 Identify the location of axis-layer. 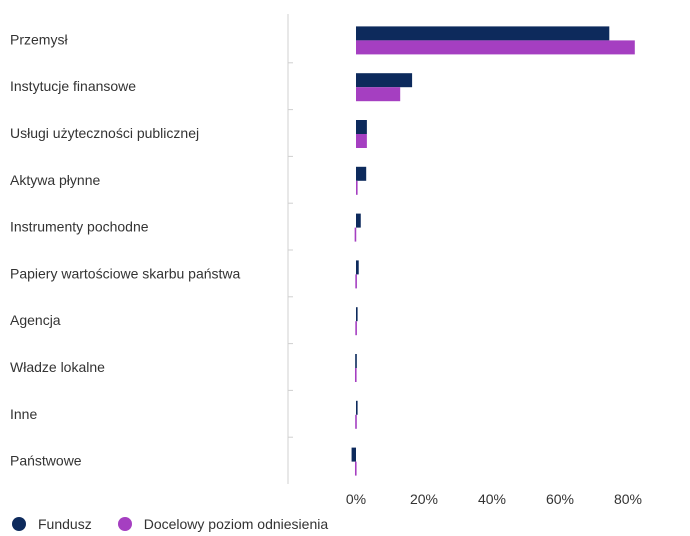
(290, 249).